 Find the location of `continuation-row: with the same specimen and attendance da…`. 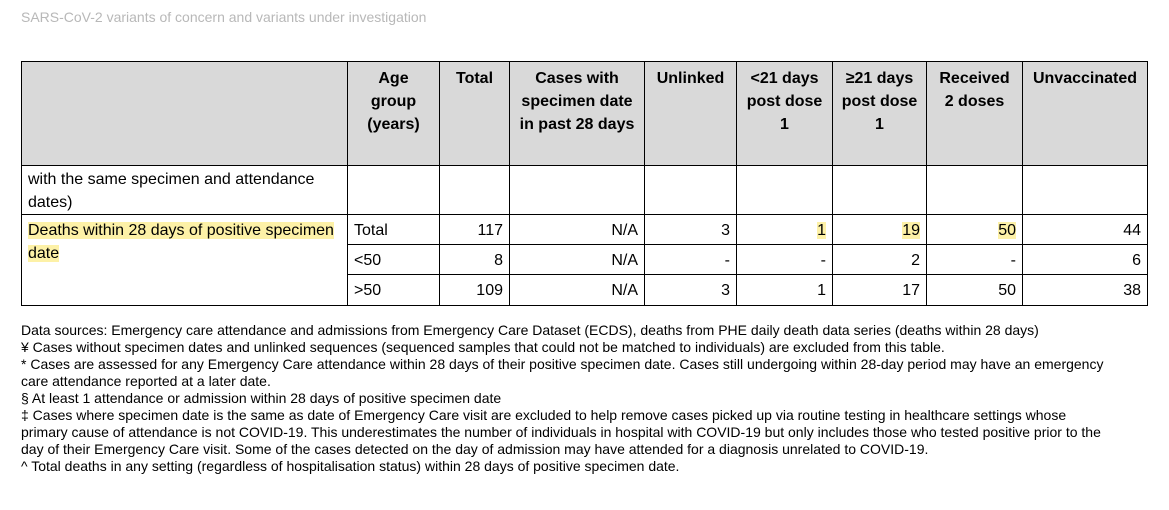

continuation-row: with the same specimen and attendance da… is located at coordinates (584, 190).